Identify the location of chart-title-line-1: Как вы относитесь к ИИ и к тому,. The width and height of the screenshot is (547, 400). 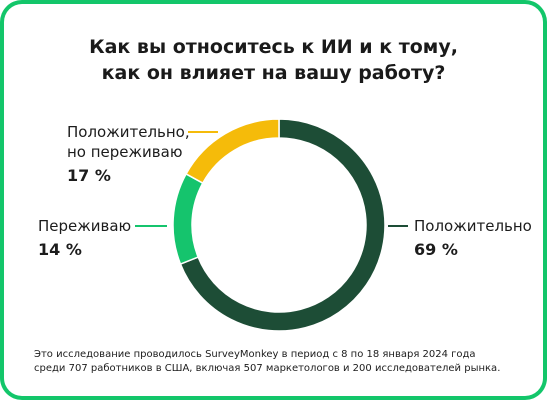
(273, 47).